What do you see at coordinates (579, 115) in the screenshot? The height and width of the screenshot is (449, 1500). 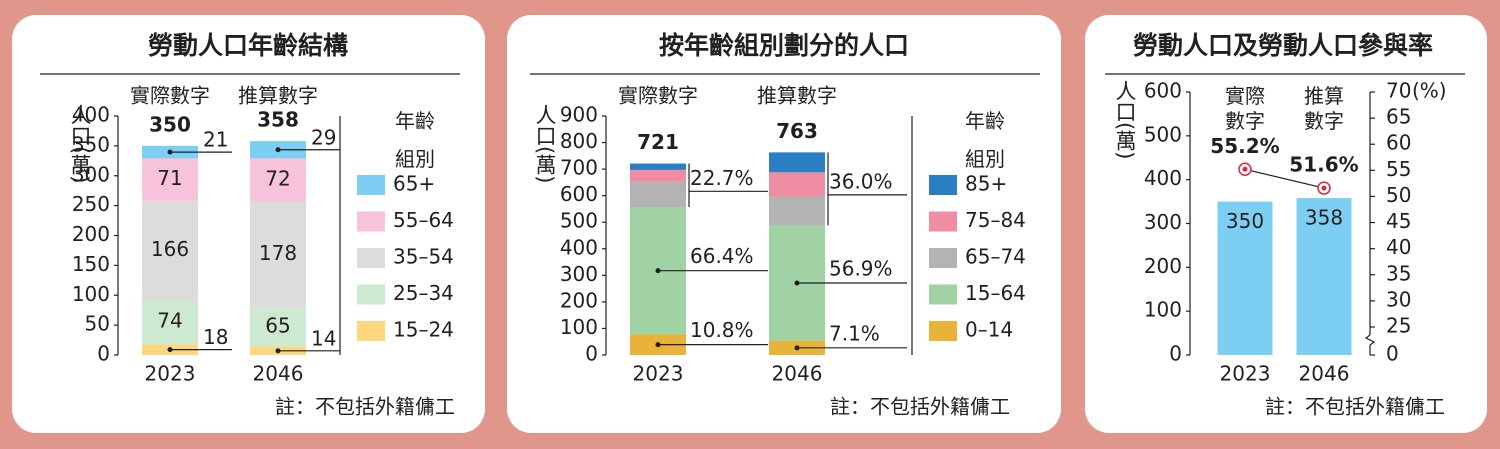 I see `y-tick-label: 900` at bounding box center [579, 115].